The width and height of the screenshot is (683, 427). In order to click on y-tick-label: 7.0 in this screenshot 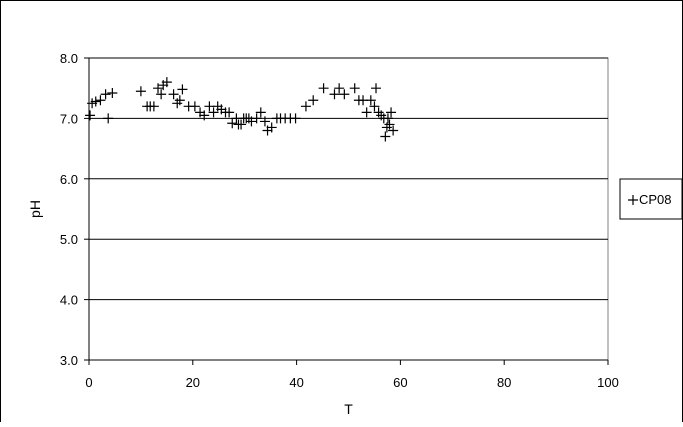, I will do `click(69, 118)`.